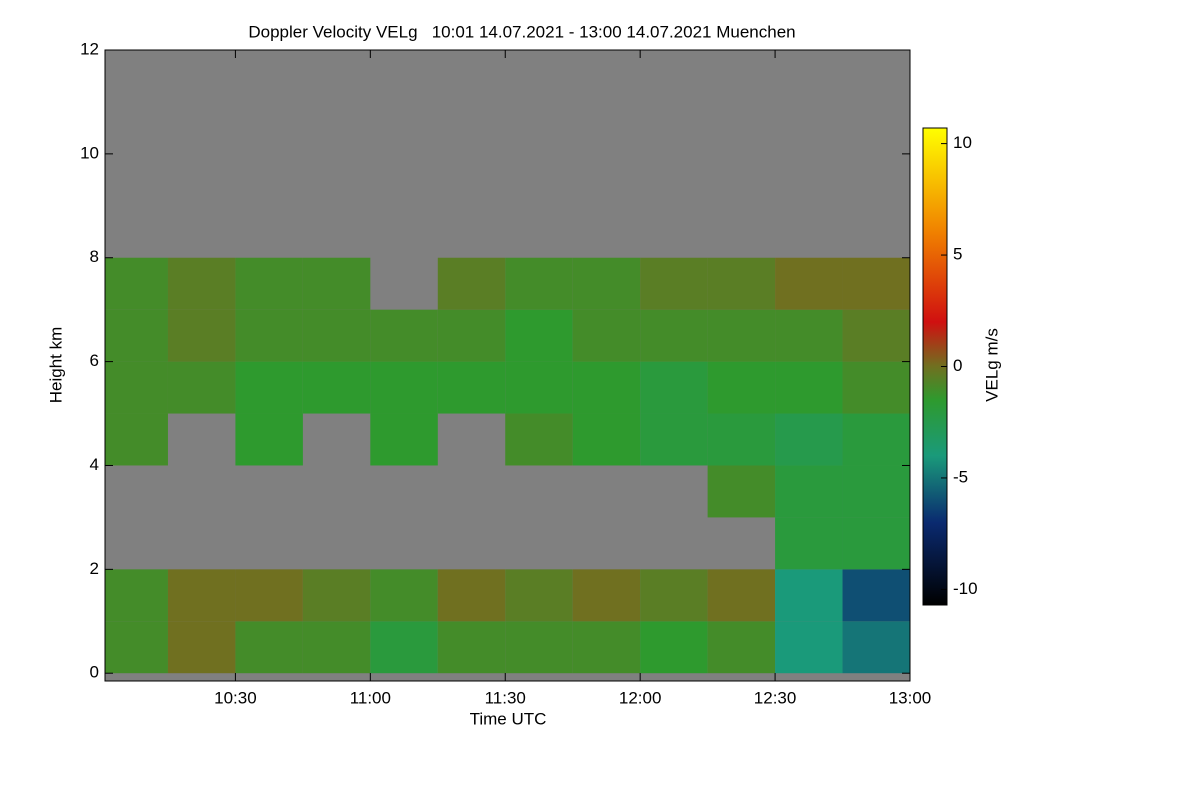  Describe the element at coordinates (89, 48) in the screenshot. I see `y-tick-label: 12` at that location.